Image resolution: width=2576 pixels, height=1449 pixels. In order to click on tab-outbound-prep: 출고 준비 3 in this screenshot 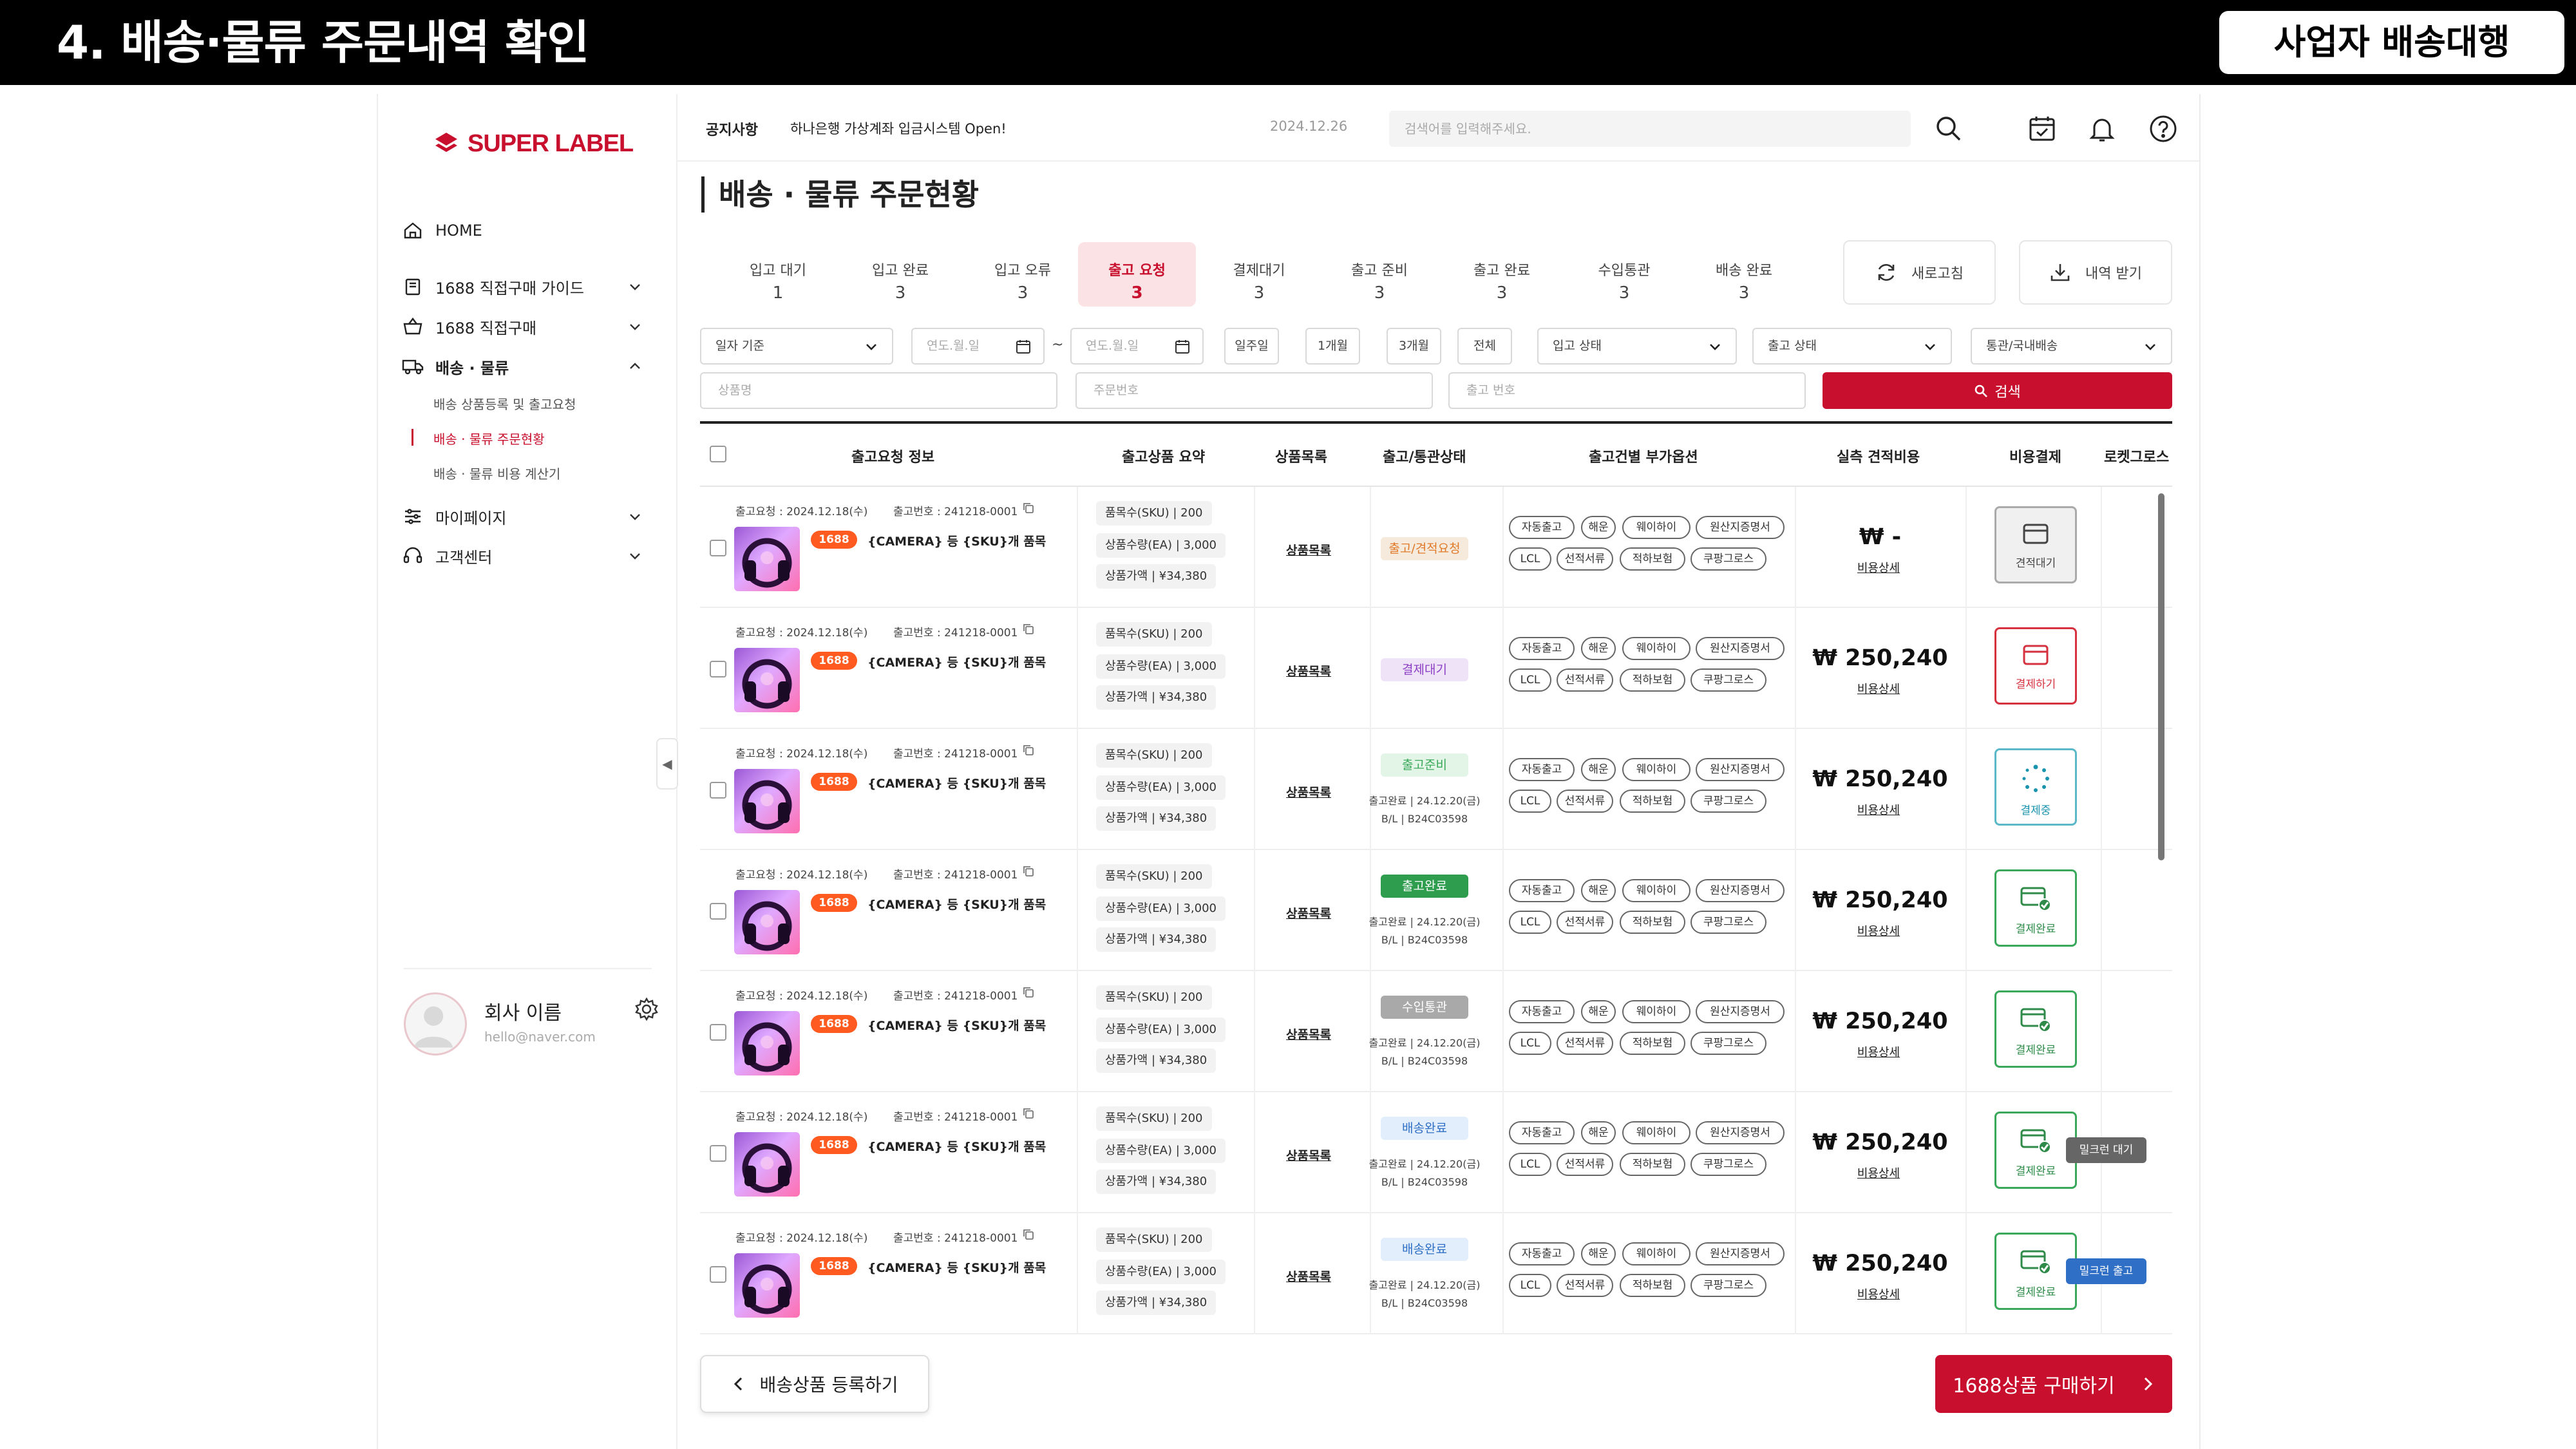, I will do `click(1380, 283)`.